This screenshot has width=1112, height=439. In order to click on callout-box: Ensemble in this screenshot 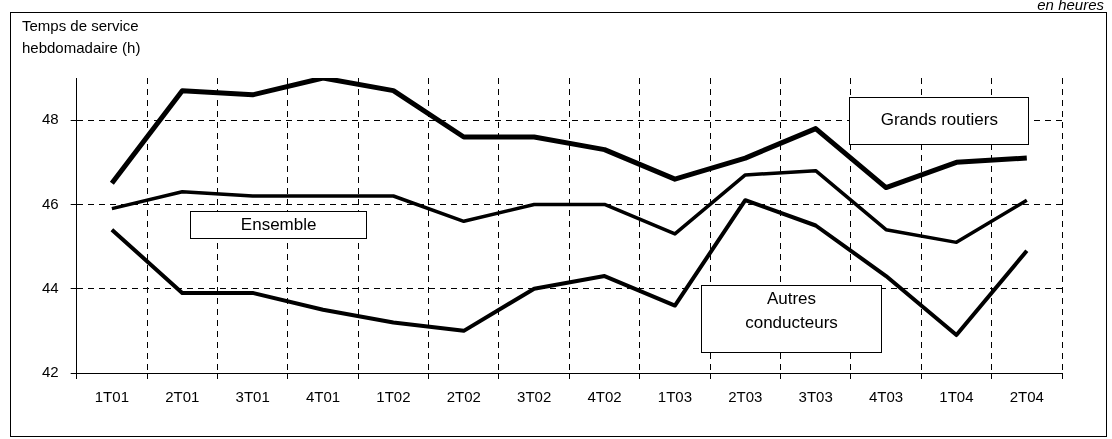, I will do `click(279, 224)`.